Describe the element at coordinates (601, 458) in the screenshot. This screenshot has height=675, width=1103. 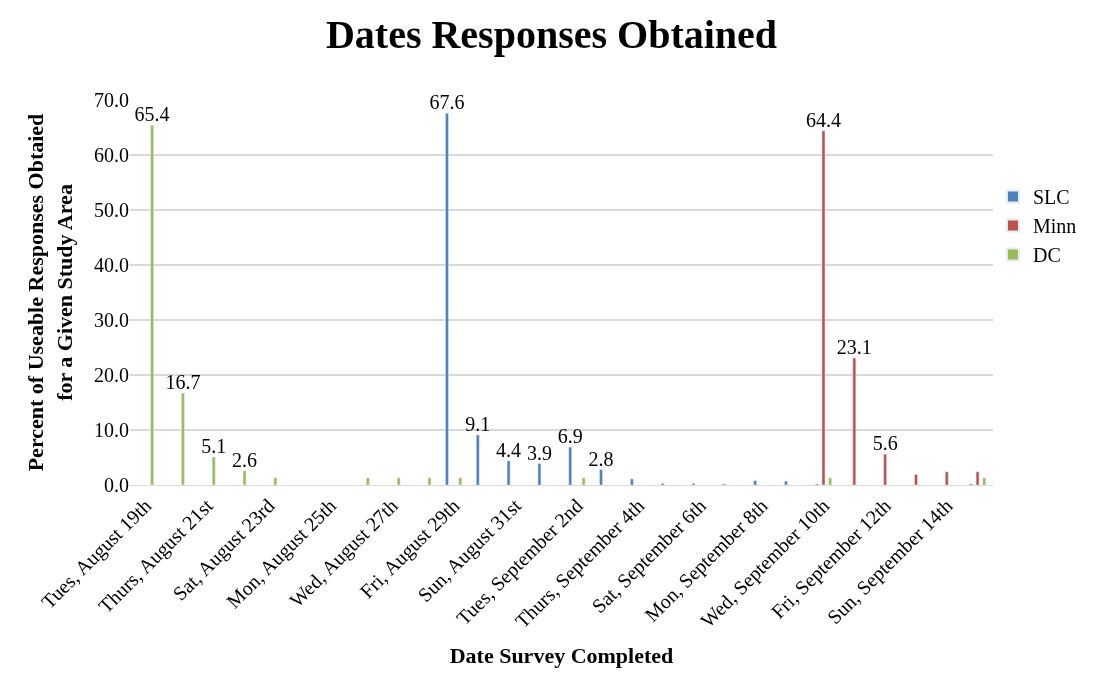
I see `data-label: 2.8` at that location.